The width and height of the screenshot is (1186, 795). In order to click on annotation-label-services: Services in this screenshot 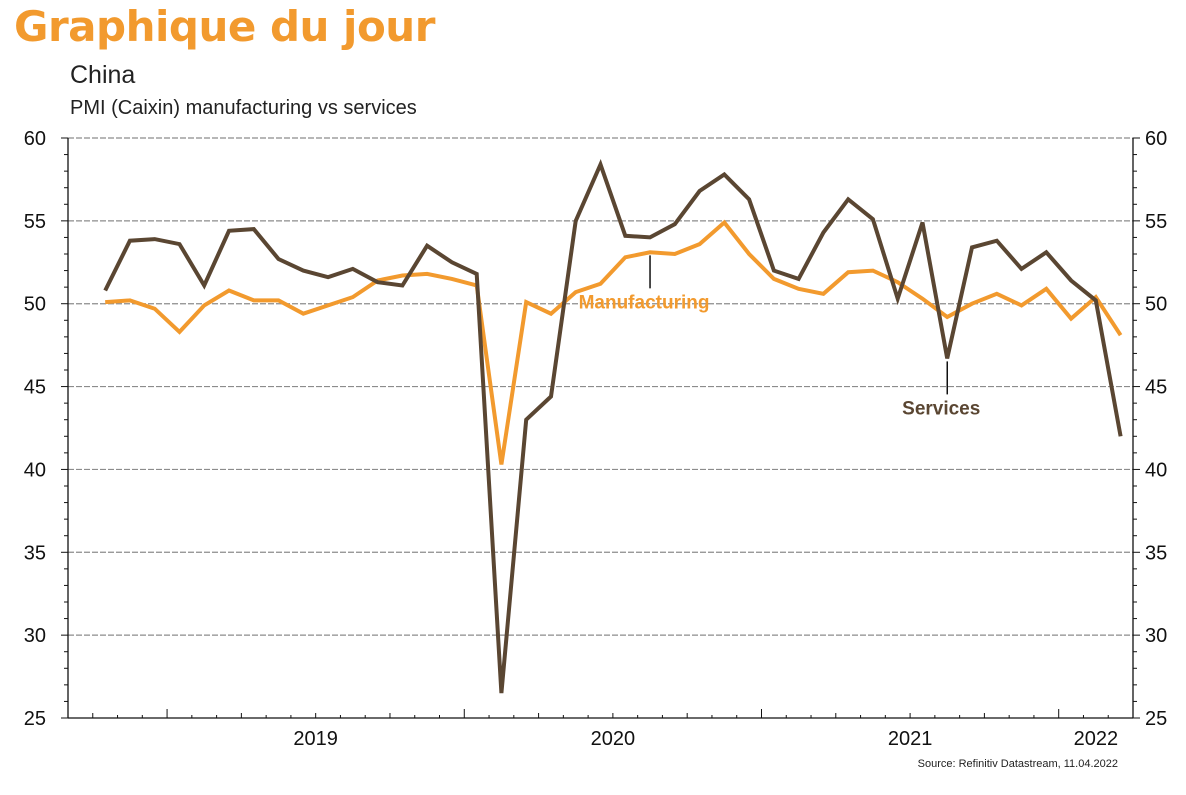, I will do `click(941, 408)`.